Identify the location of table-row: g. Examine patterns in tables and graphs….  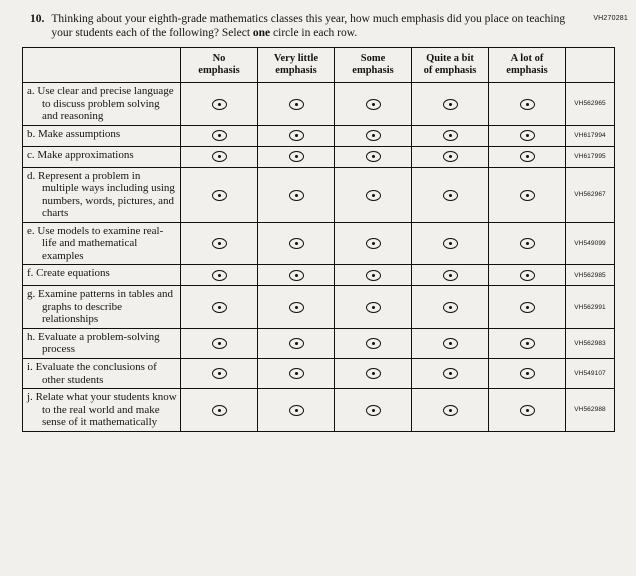
(318, 307).